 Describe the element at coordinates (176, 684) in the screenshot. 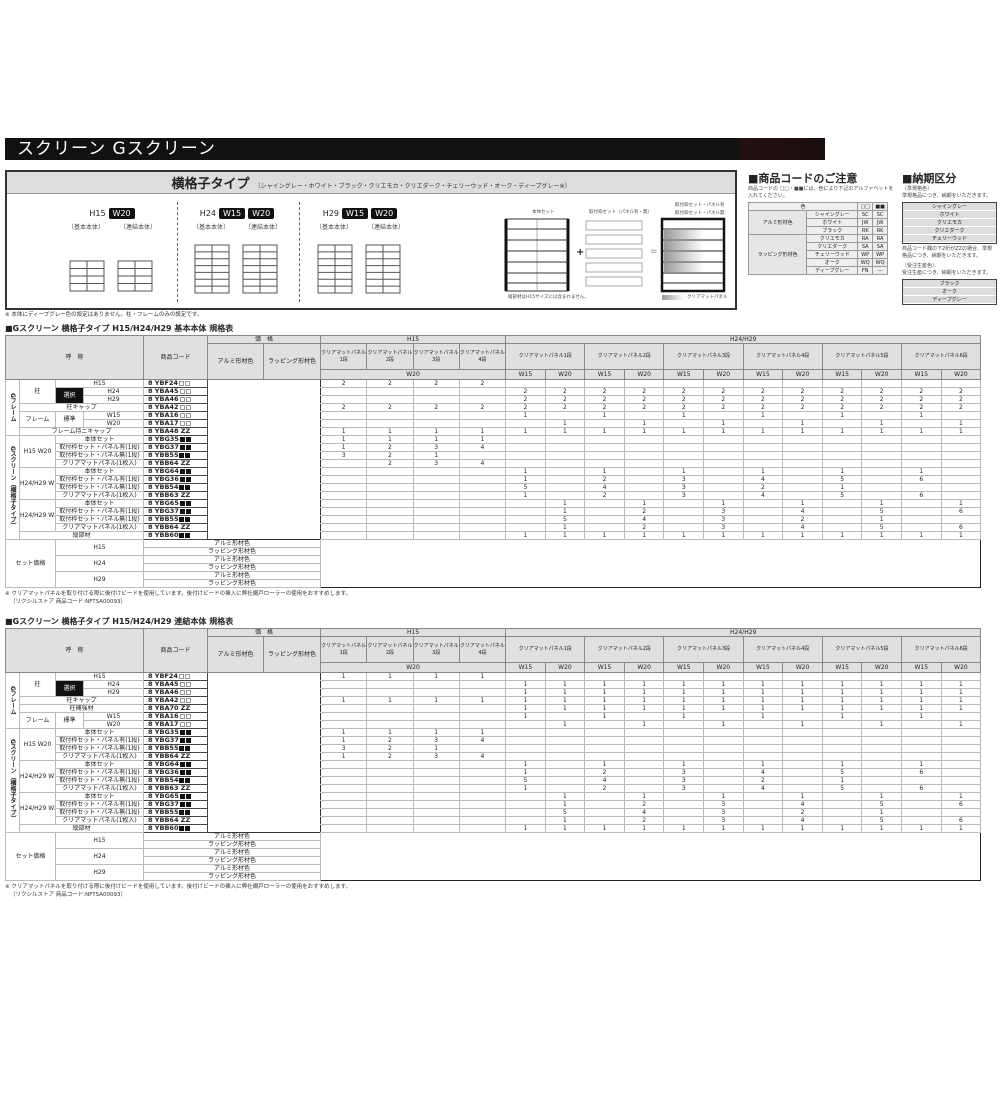

I see `product-code: 8 YBA45` at that location.